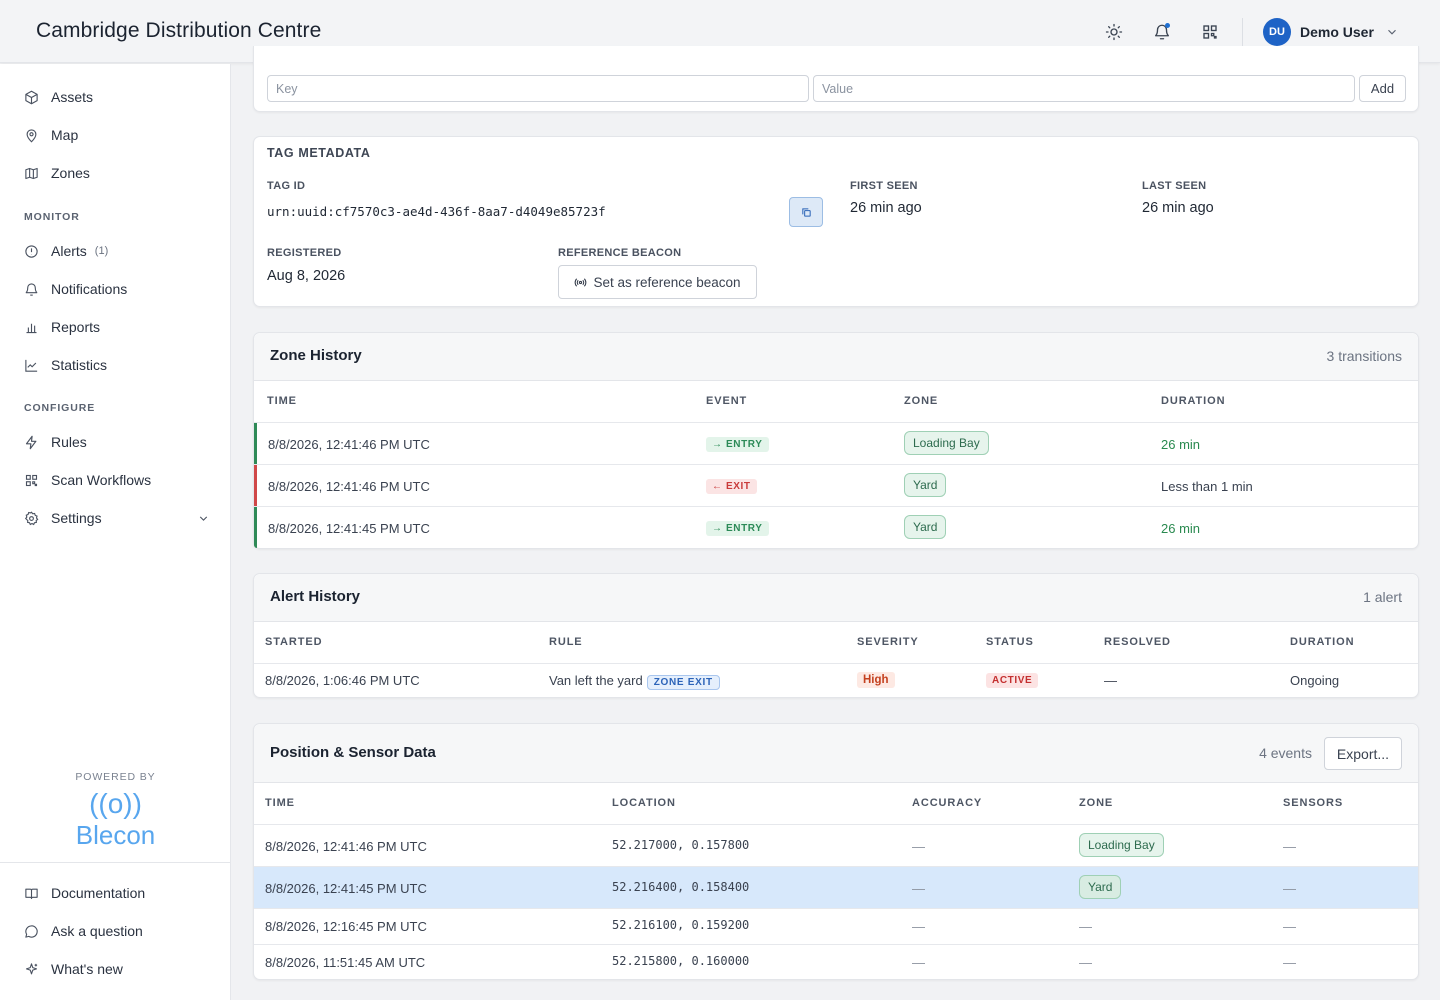  What do you see at coordinates (657, 282) in the screenshot?
I see `set-reference-beacon-button: Set as reference beacon` at bounding box center [657, 282].